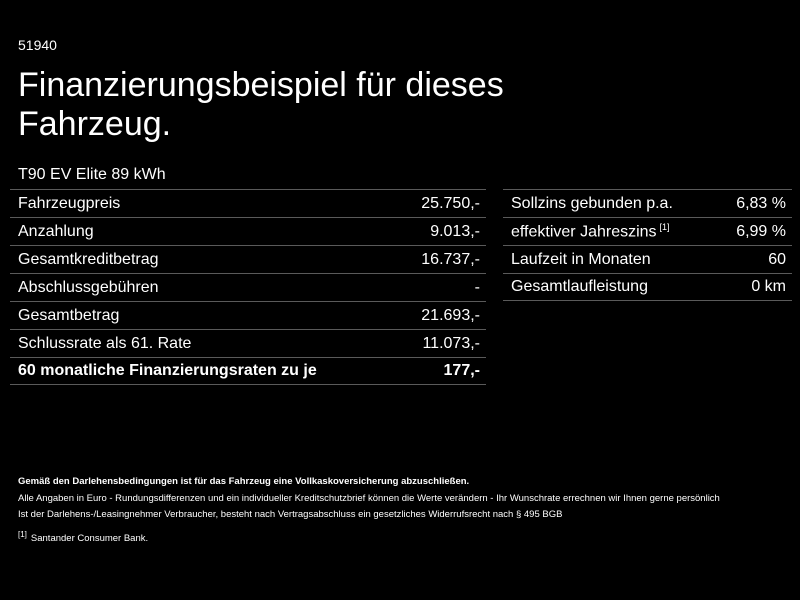  Describe the element at coordinates (403, 537) in the screenshot. I see `footnote: [1] Santander Consumer Bank.` at that location.